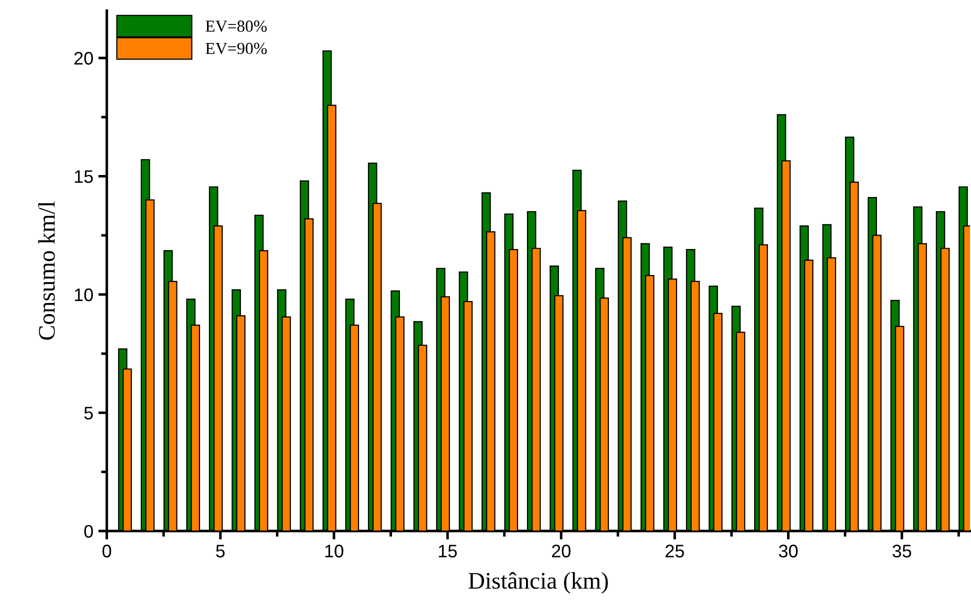 This screenshot has width=971, height=610. Describe the element at coordinates (447, 551) in the screenshot. I see `x-tick-label: 15` at that location.